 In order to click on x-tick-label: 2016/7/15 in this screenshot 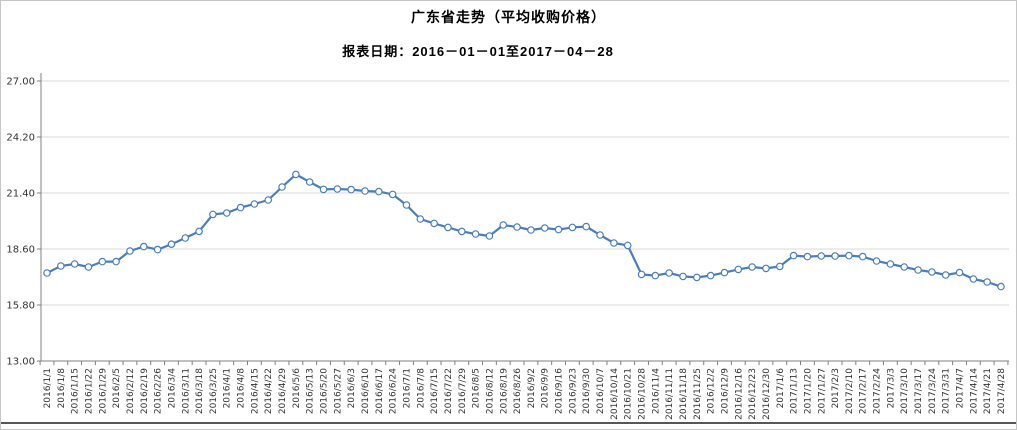, I will do `click(435, 391)`.